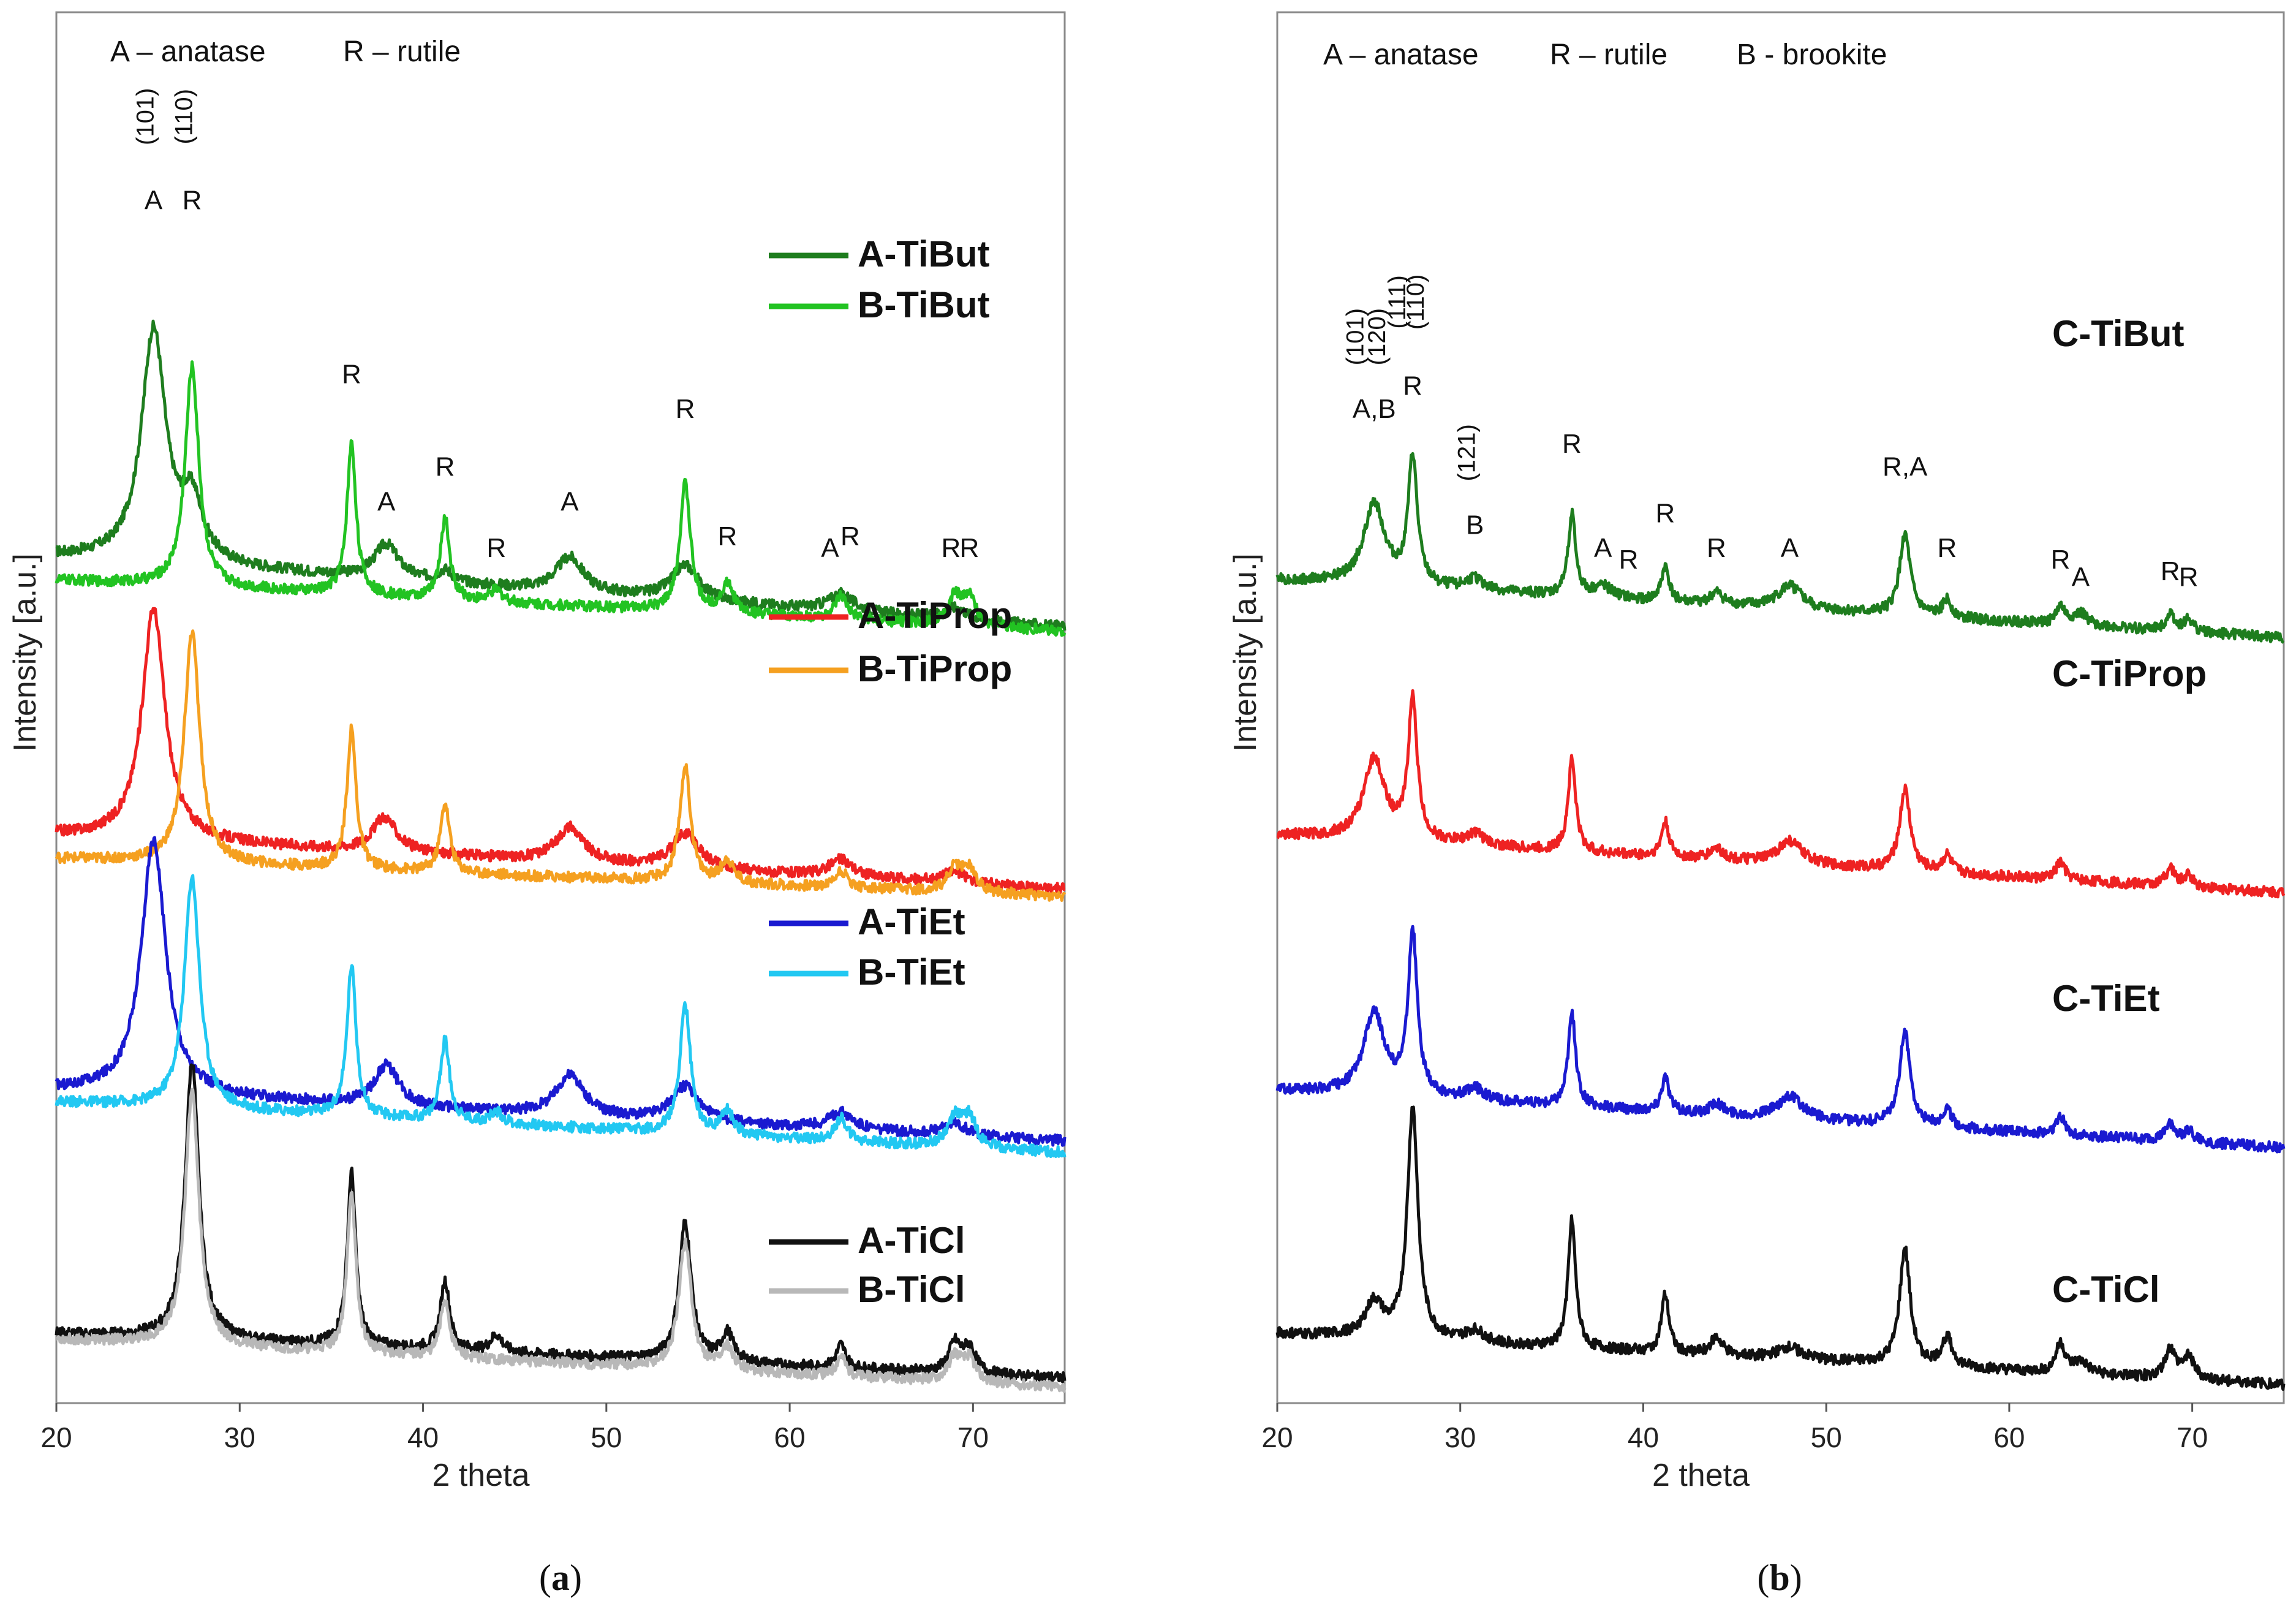 The image size is (2296, 1620). Describe the element at coordinates (560, 1578) in the screenshot. I see `panel-caption: (a)` at that location.